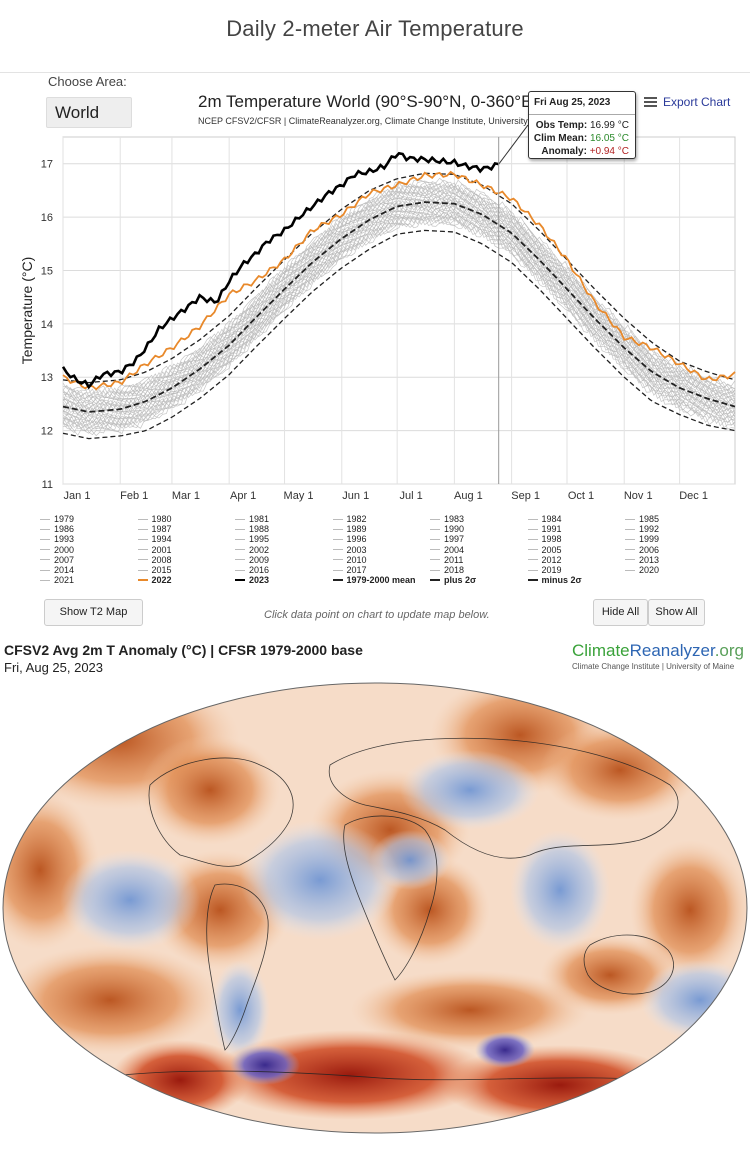  I want to click on legend-item: 1980, so click(154, 519).